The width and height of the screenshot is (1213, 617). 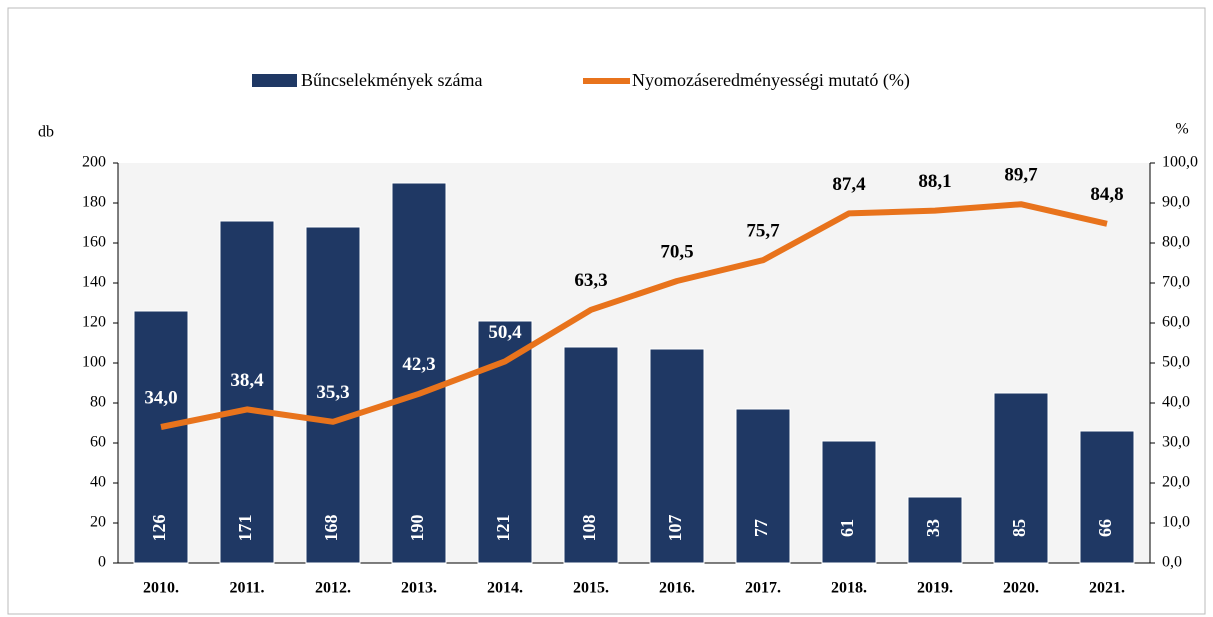 I want to click on x-tick-label: 2010., so click(x=161, y=588).